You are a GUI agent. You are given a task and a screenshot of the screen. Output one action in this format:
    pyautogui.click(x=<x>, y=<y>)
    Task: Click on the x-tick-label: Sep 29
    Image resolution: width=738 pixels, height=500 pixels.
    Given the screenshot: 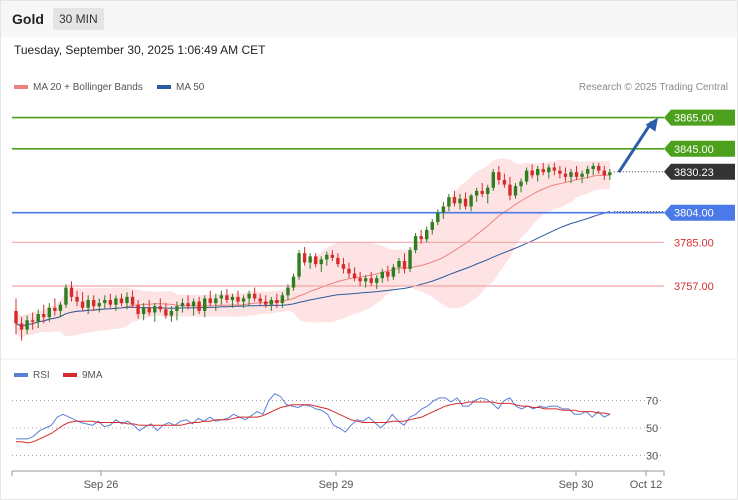 What is the action you would take?
    pyautogui.click(x=336, y=485)
    